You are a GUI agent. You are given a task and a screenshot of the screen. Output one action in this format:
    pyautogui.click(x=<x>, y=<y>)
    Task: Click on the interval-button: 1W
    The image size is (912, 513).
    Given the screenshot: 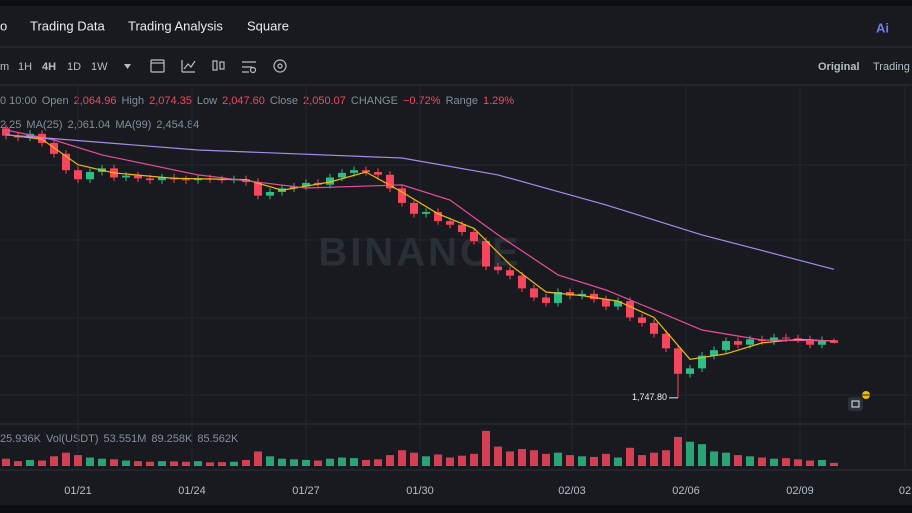 What is the action you would take?
    pyautogui.click(x=99, y=67)
    